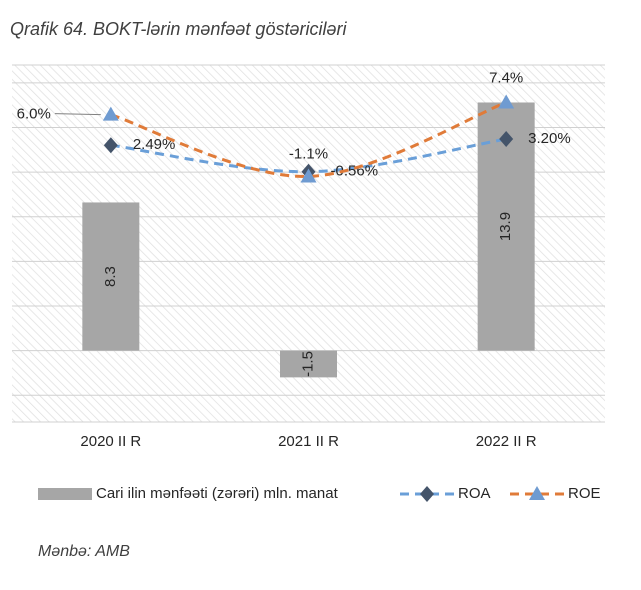 The width and height of the screenshot is (641, 590). Describe the element at coordinates (505, 226) in the screenshot. I see `data-label: 13.9` at that location.